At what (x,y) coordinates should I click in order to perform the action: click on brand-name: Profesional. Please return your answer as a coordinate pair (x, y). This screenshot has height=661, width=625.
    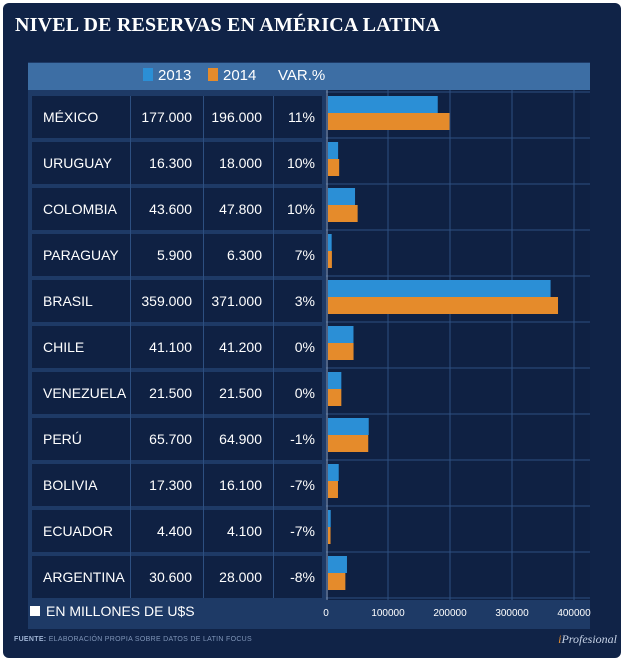
    Looking at the image, I should click on (589, 639).